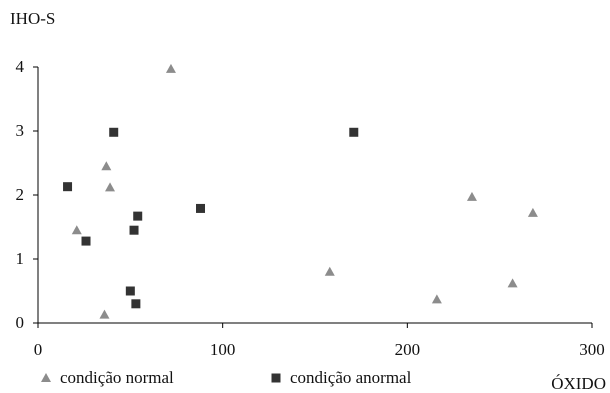  What do you see at coordinates (20, 258) in the screenshot?
I see `y-tick-label: 1` at bounding box center [20, 258].